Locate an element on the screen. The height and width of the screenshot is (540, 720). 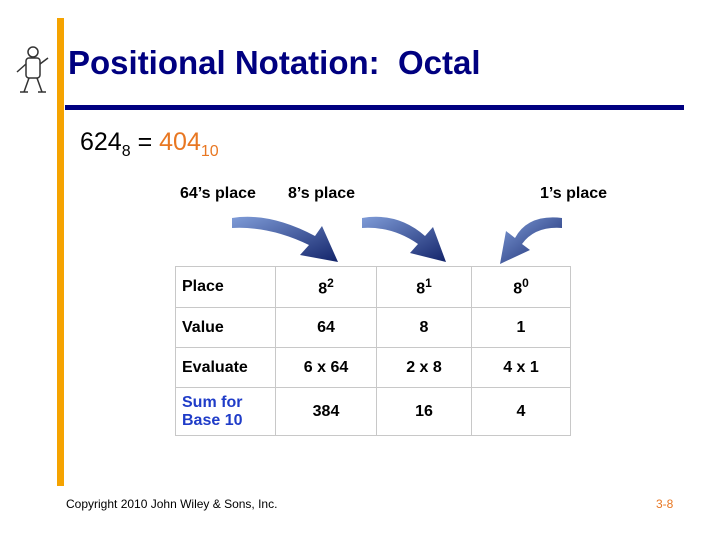
table-row: Value 64 8 1 is located at coordinates (373, 327).